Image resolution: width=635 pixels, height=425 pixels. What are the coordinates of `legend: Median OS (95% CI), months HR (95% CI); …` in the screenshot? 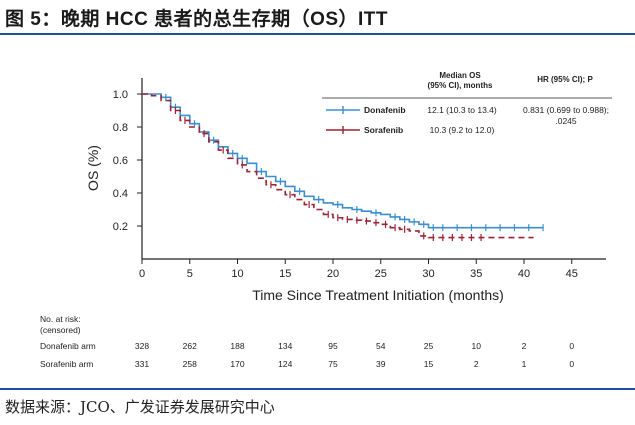 It's located at (467, 103).